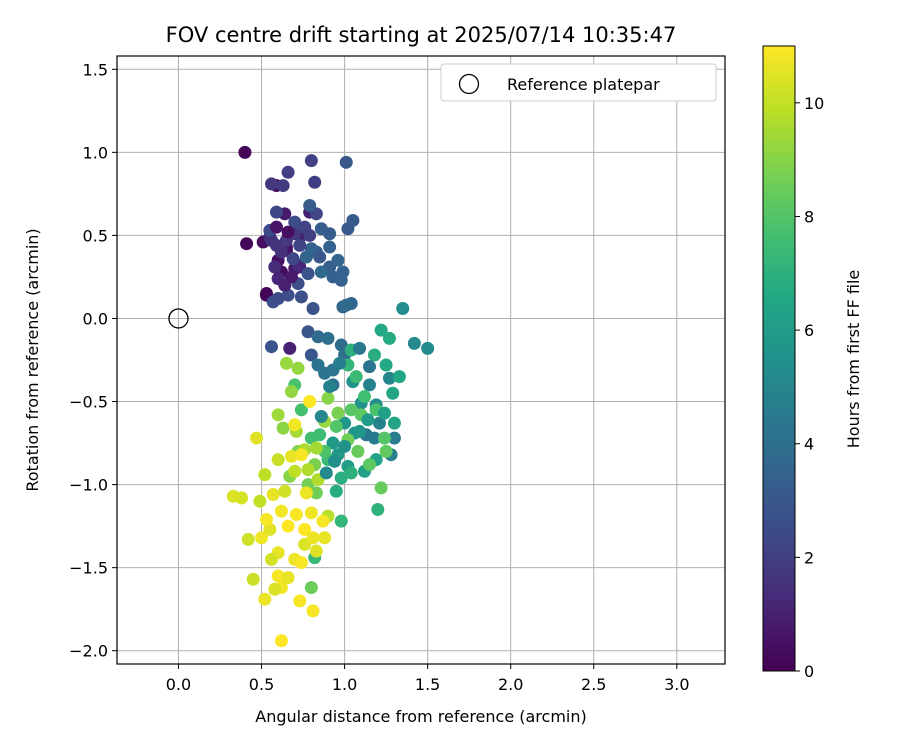 The image size is (900, 750). I want to click on y-tick-label: −1.5, so click(88, 568).